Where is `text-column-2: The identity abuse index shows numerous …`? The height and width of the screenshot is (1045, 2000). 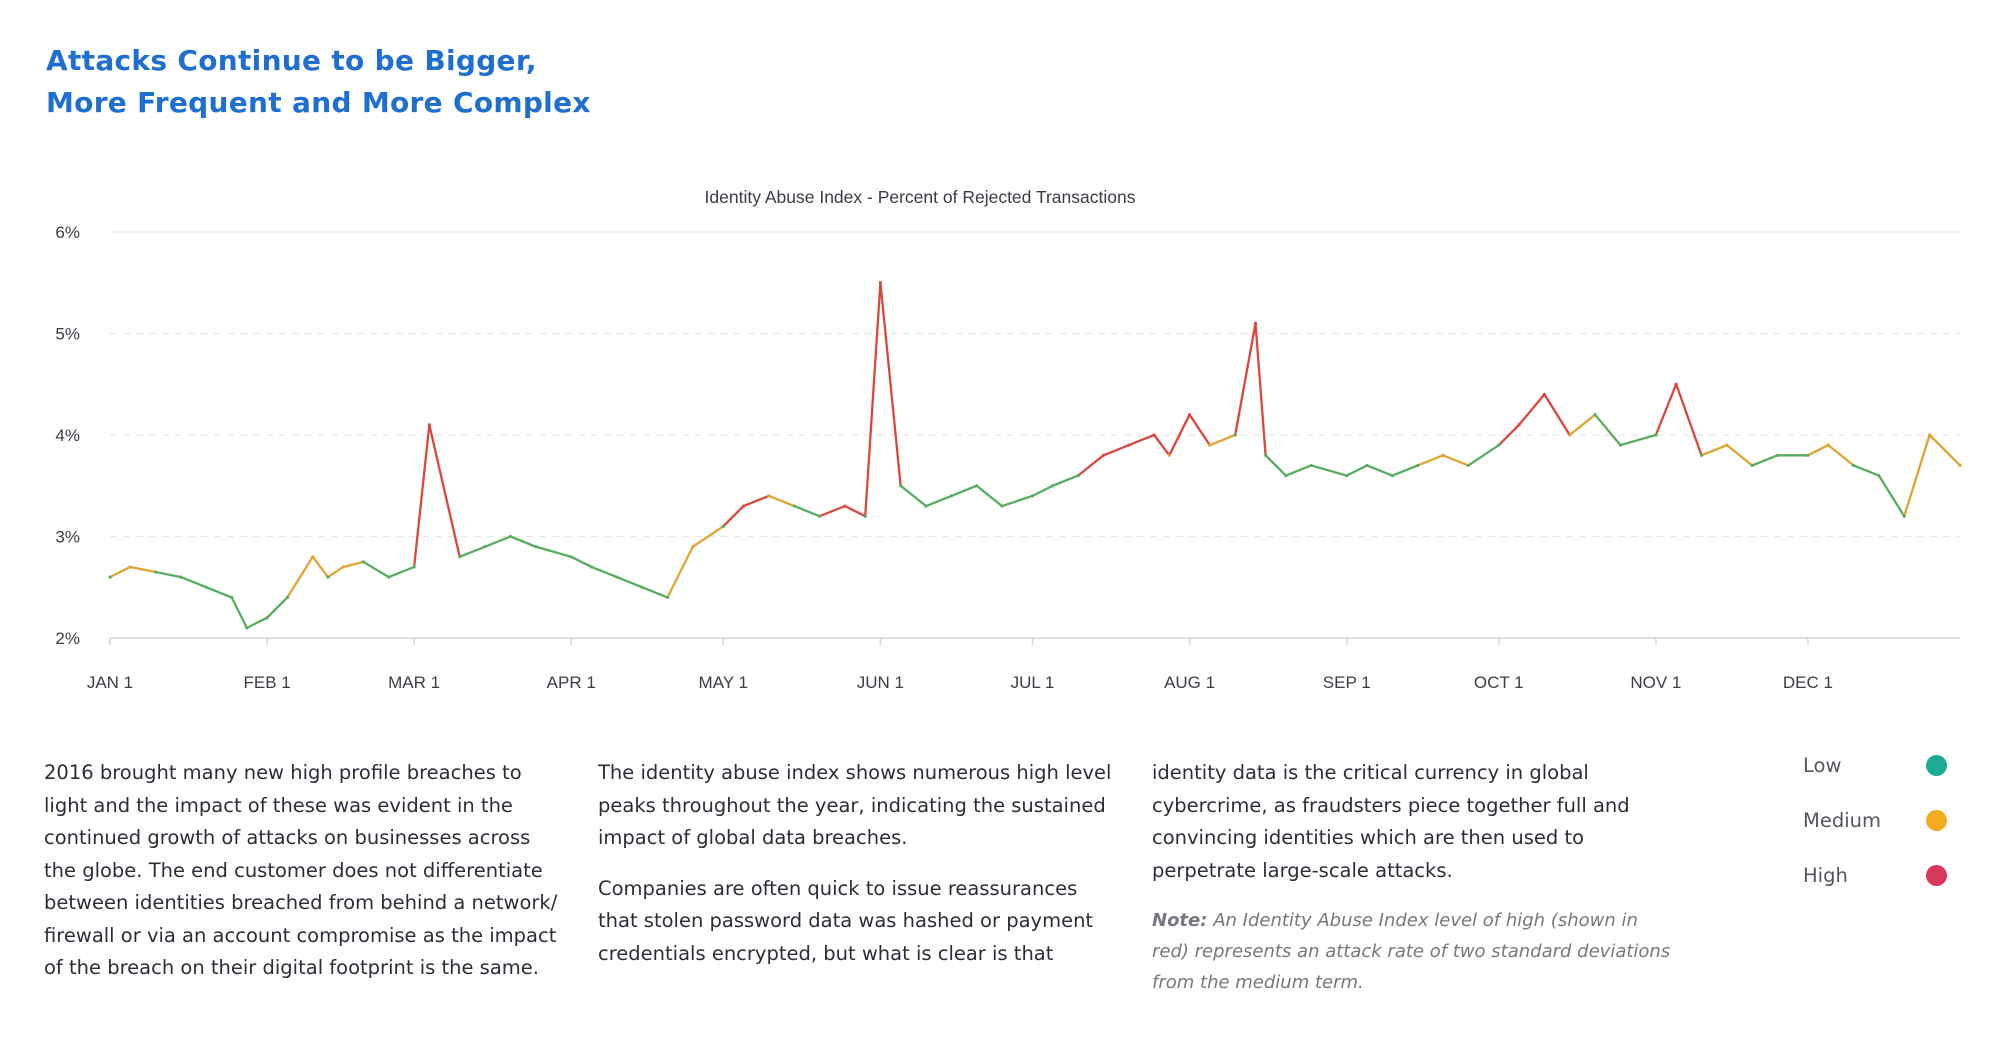 text-column-2: The identity abuse index shows numerous … is located at coordinates (858, 872).